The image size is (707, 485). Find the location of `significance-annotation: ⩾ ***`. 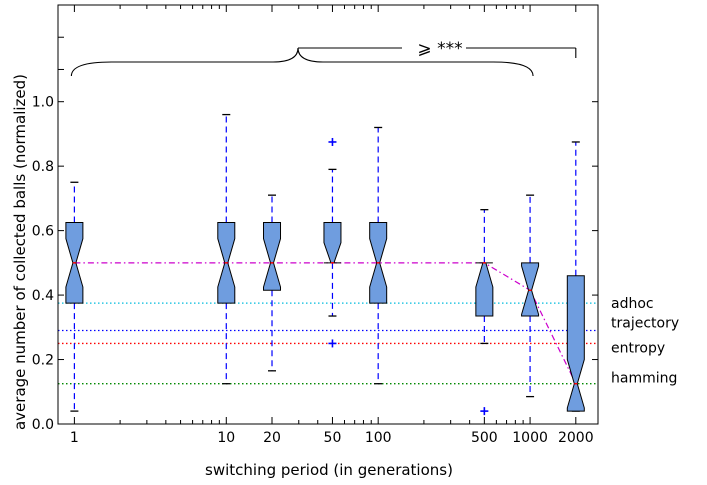

significance-annotation: ⩾ *** is located at coordinates (323, 58).